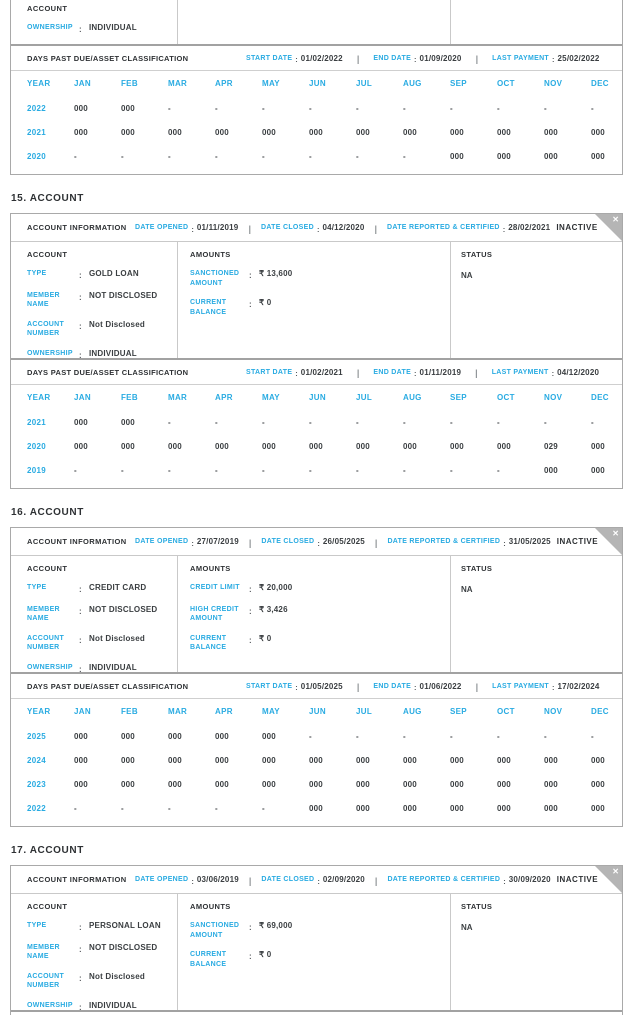 Image resolution: width=633 pixels, height=1015 pixels. Describe the element at coordinates (577, 227) in the screenshot. I see `status-badge: INACTIVE` at that location.